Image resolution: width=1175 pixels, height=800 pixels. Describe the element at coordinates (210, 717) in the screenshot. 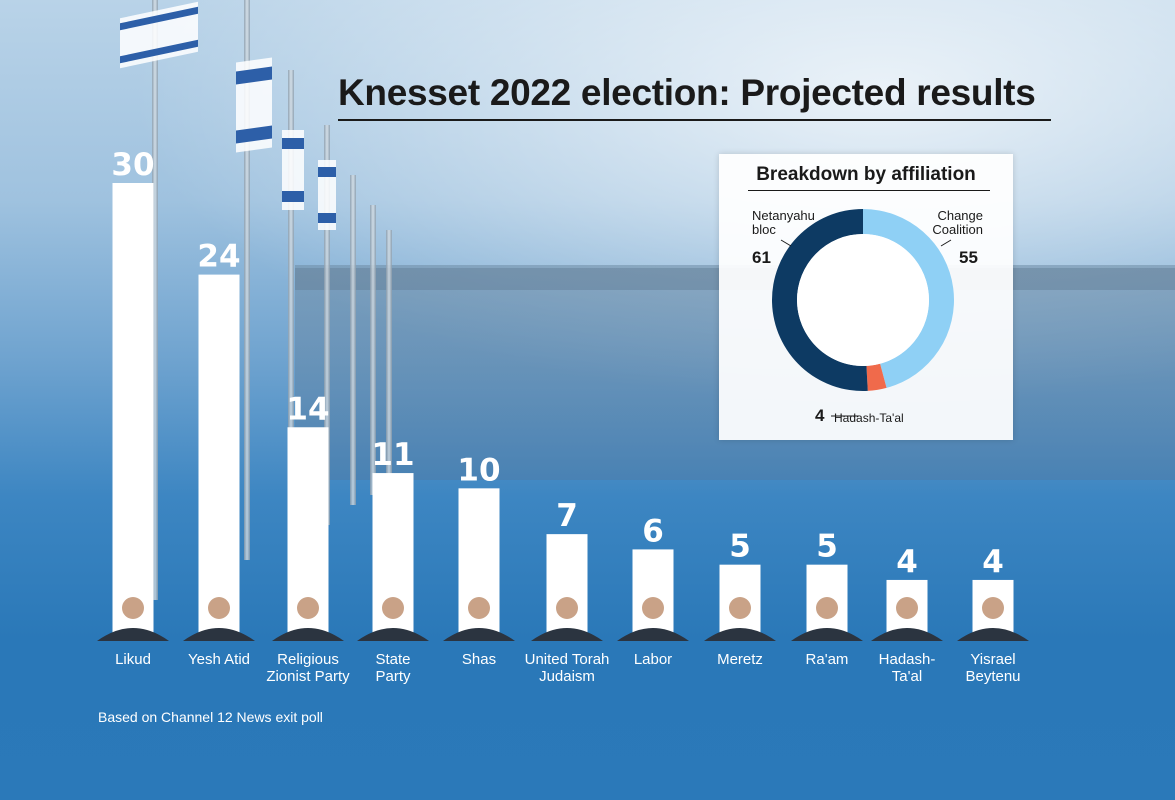

I see `source-footnote: Based on Channel 12 News exit poll` at that location.